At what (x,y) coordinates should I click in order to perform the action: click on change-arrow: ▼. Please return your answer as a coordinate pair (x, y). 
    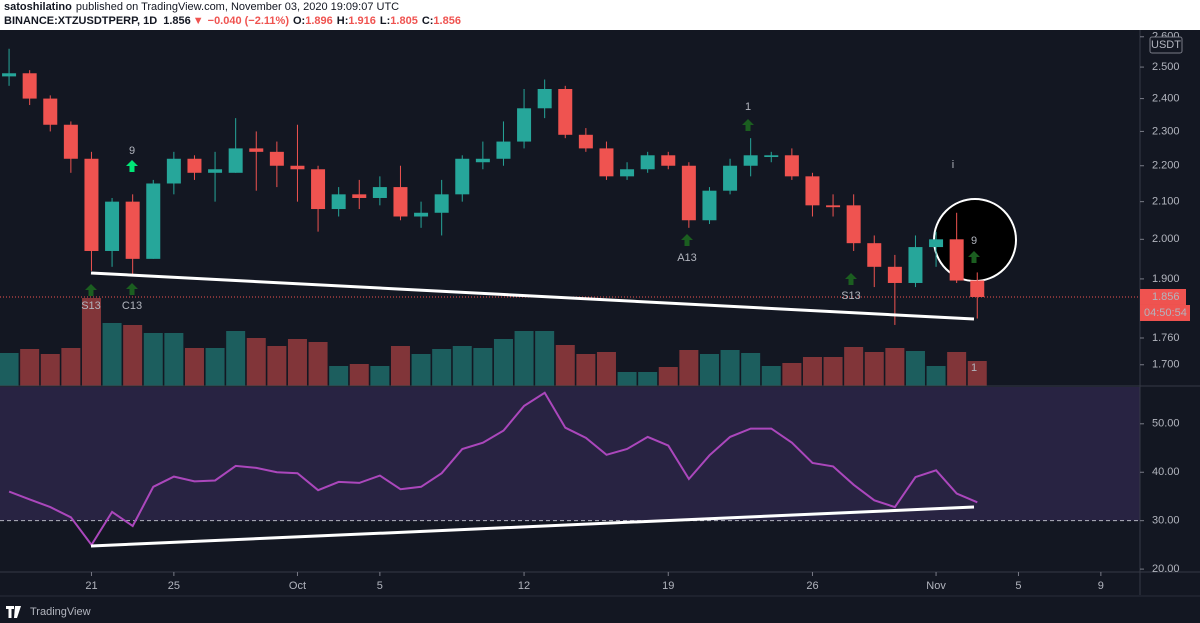
    Looking at the image, I should click on (198, 21).